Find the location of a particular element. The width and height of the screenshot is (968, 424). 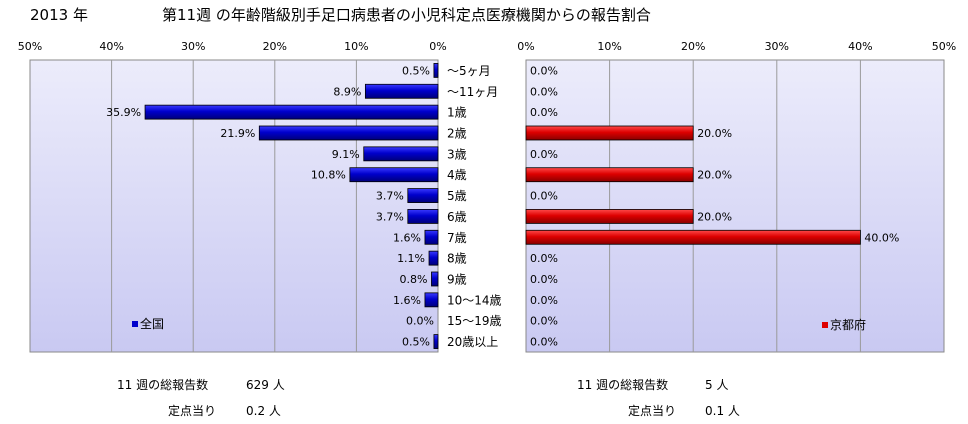

left-tick-label: 20% is located at coordinates (275, 46).